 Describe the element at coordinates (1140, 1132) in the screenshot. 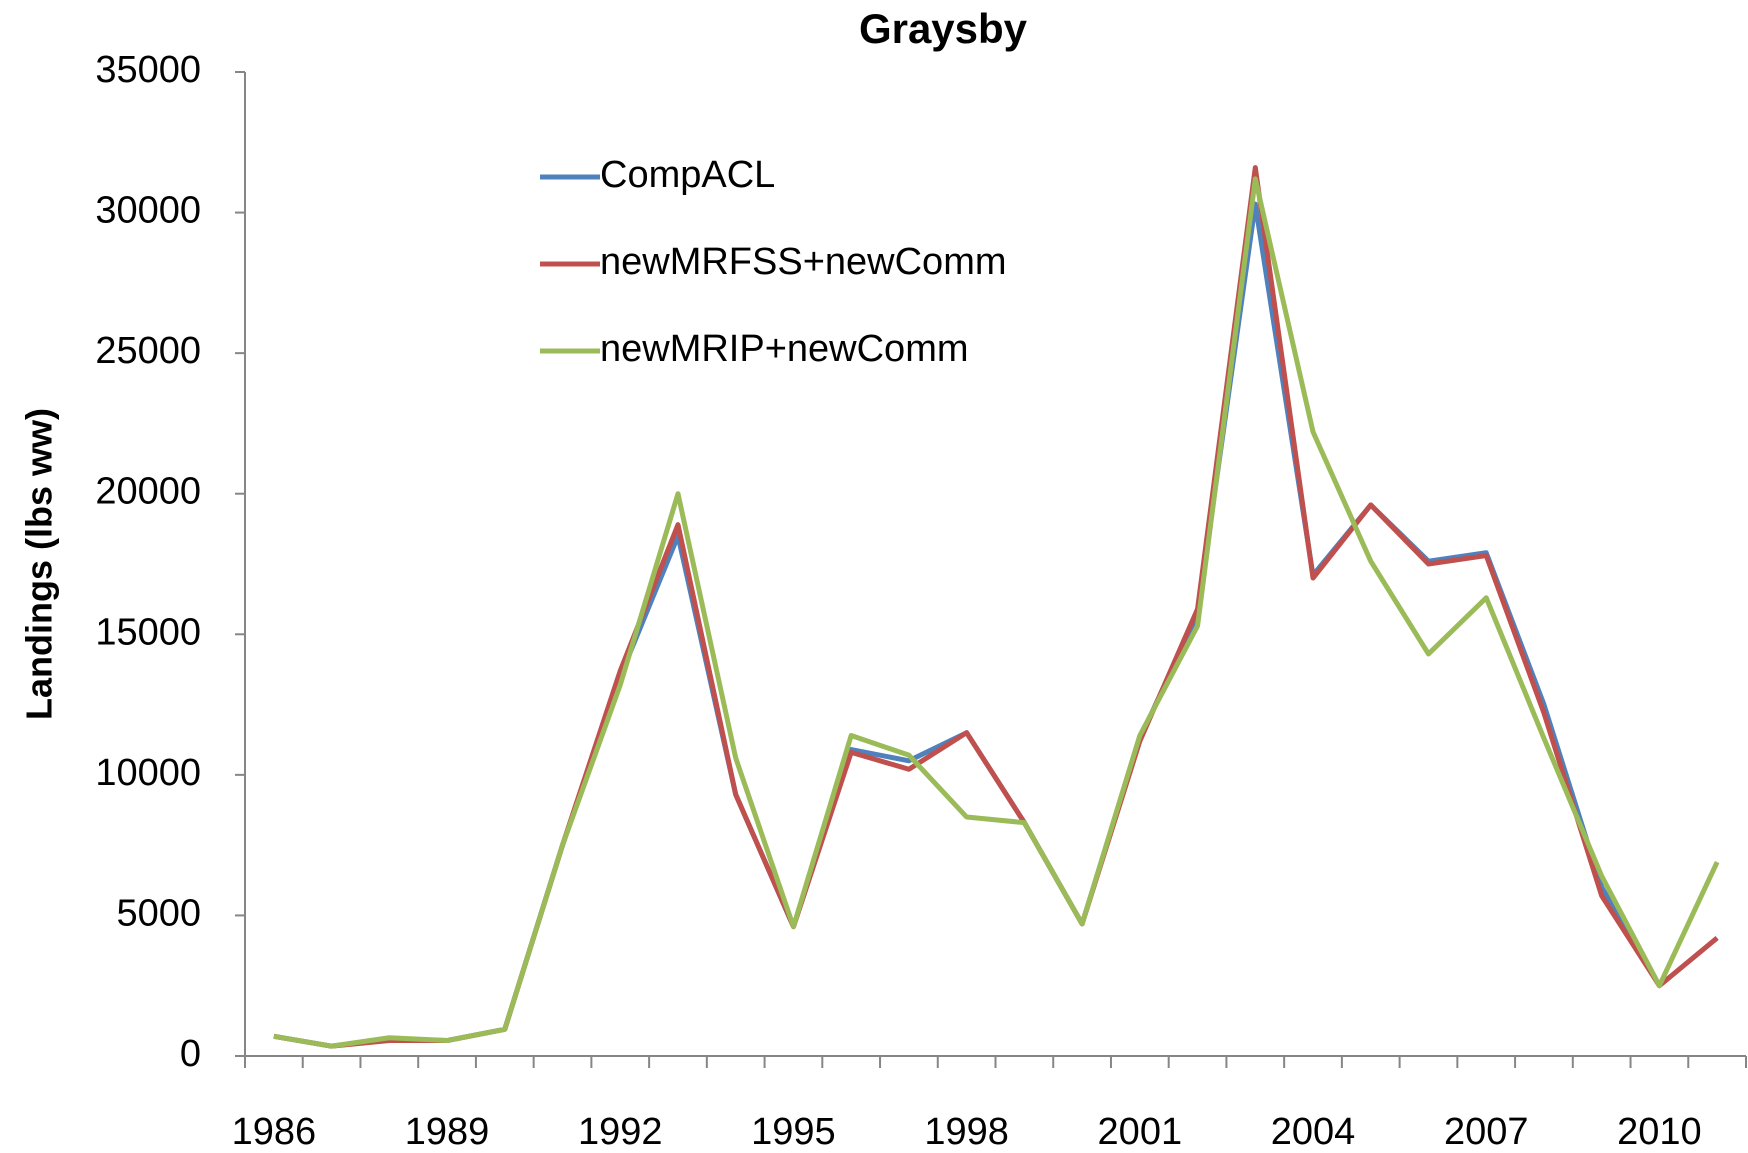

I see `x-tick-label: 2001` at that location.